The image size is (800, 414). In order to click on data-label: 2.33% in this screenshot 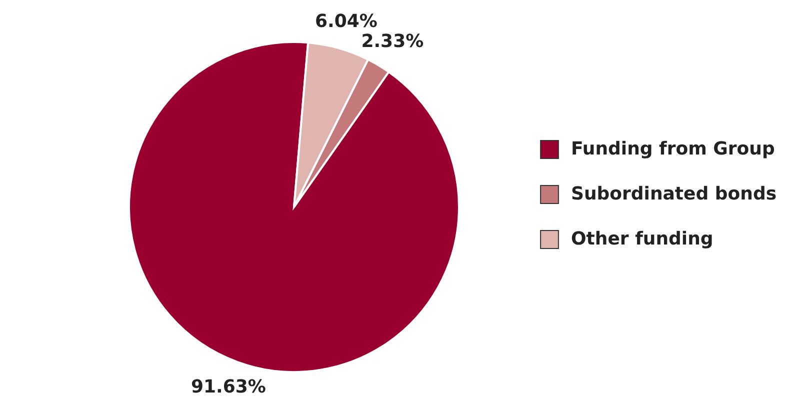, I will do `click(392, 41)`.